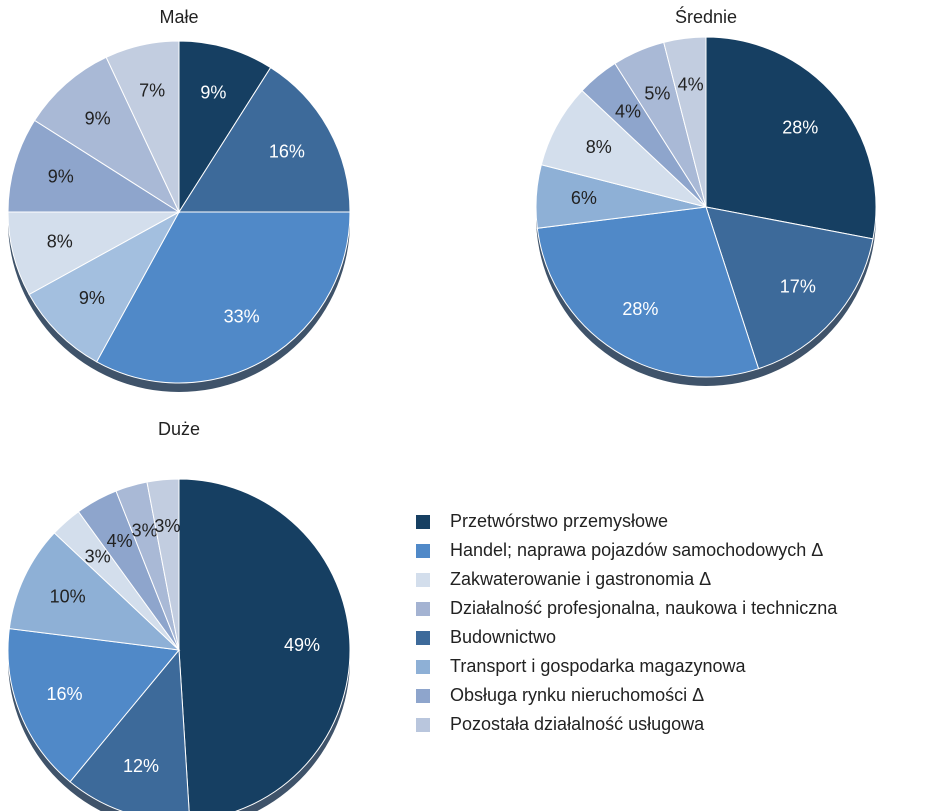  What do you see at coordinates (706, 16) in the screenshot?
I see `chart-title: Średnie` at bounding box center [706, 16].